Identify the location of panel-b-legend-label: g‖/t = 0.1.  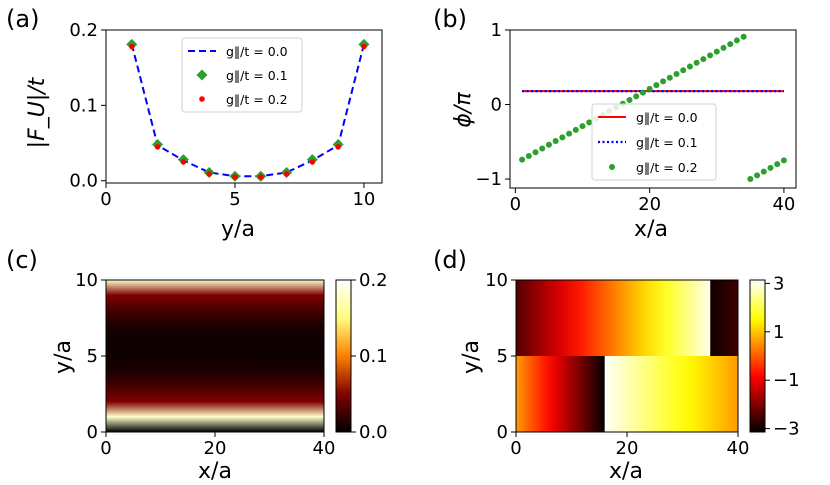
(667, 142).